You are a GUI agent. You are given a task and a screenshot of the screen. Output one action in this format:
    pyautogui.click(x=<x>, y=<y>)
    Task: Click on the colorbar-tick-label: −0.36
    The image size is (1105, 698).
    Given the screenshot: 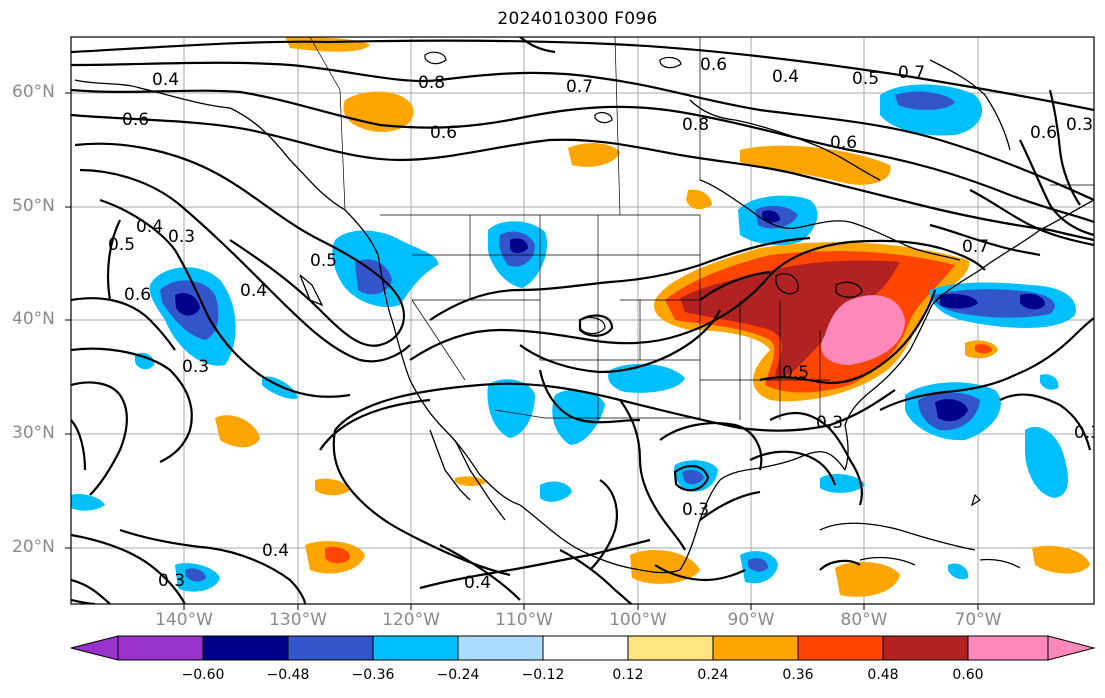 What is the action you would take?
    pyautogui.click(x=373, y=675)
    